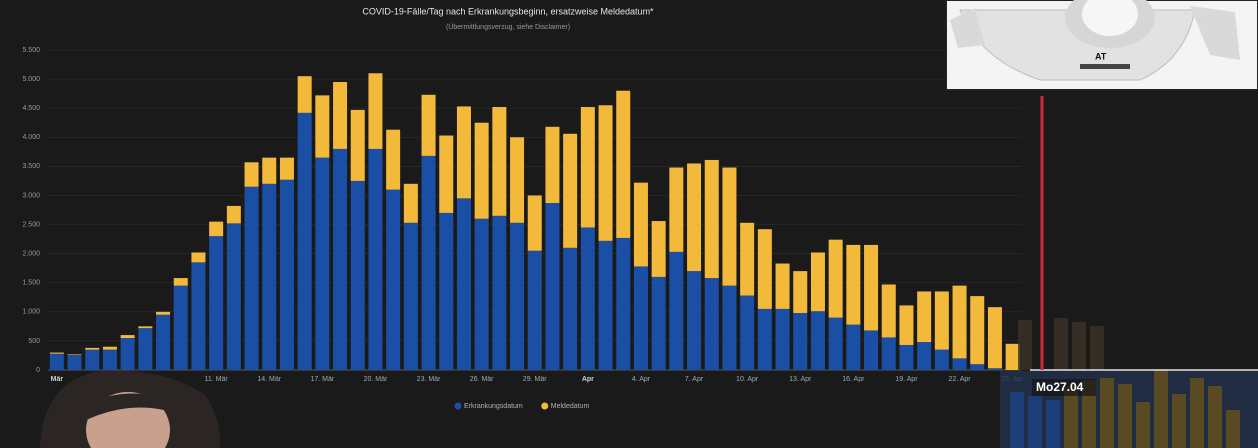 This screenshot has height=448, width=1258. Describe the element at coordinates (31, 79) in the screenshot. I see `y-tick-label: 5.000` at that location.